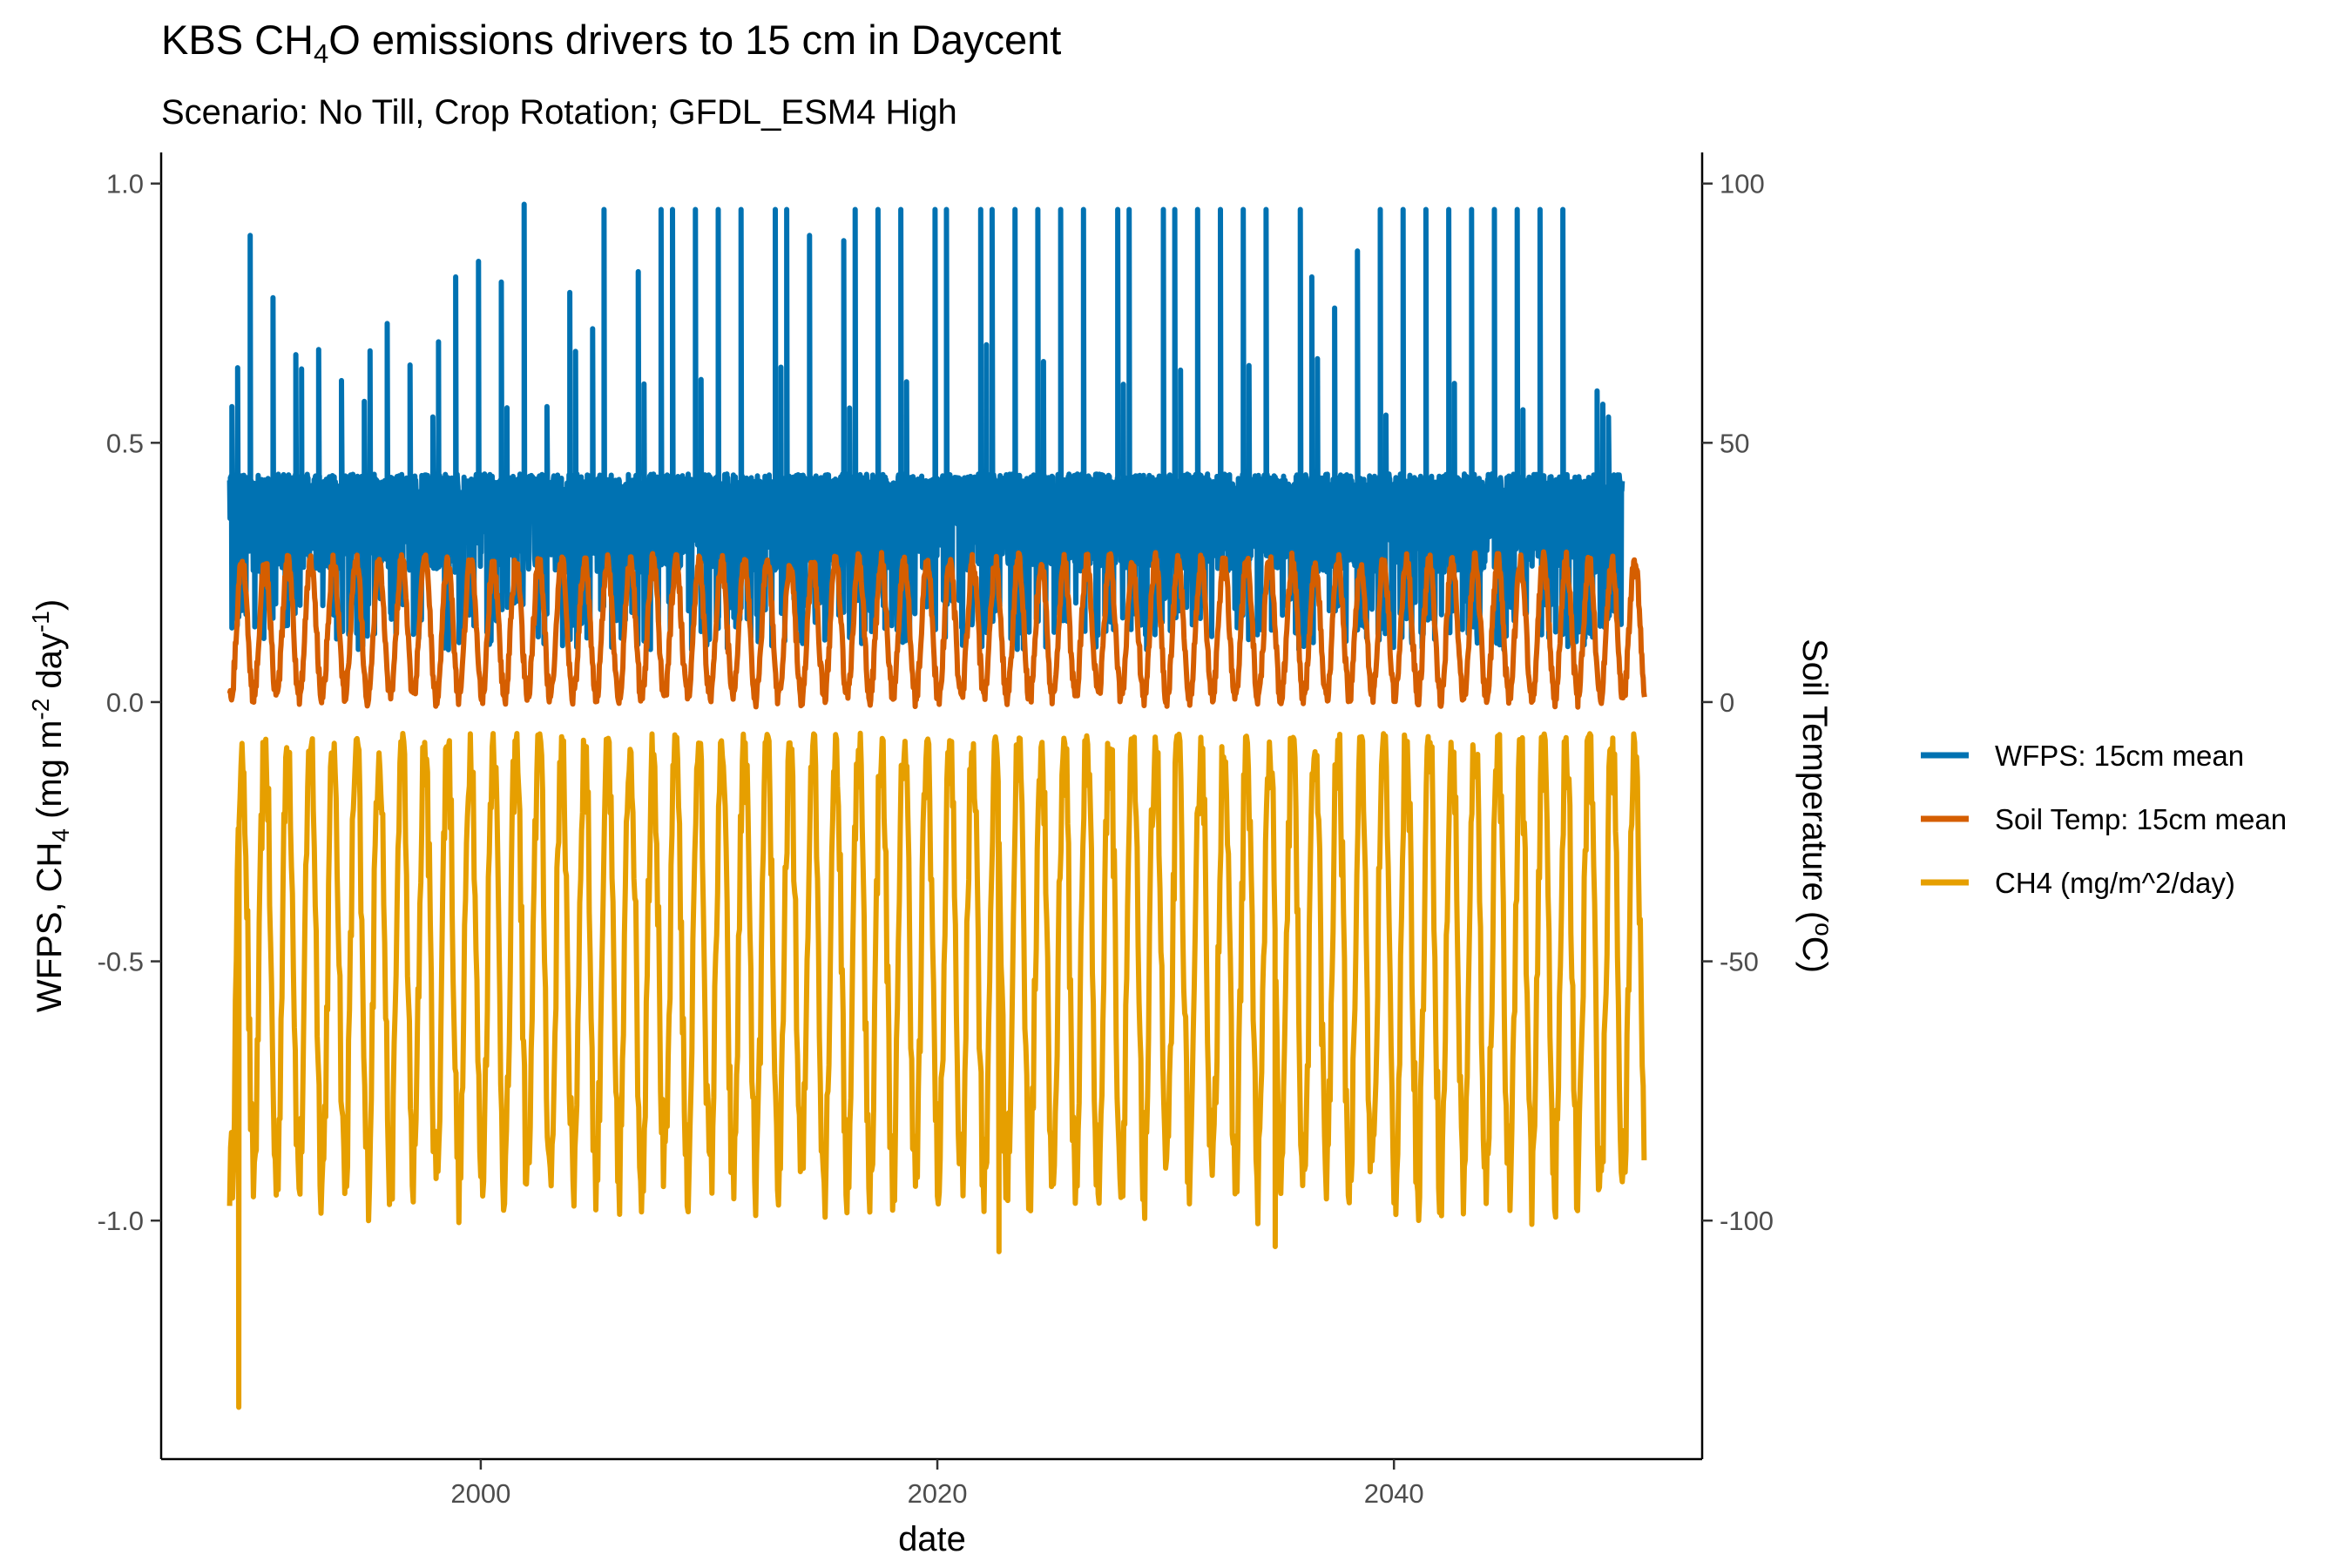  What do you see at coordinates (121, 1221) in the screenshot?
I see `y-left-tick-label: -1.0` at bounding box center [121, 1221].